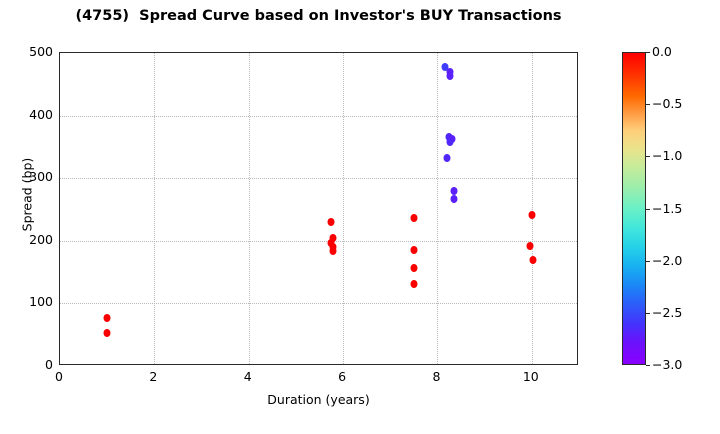 The height and width of the screenshot is (434, 720). What do you see at coordinates (41, 302) in the screenshot?
I see `y-tick-label: 100` at bounding box center [41, 302].